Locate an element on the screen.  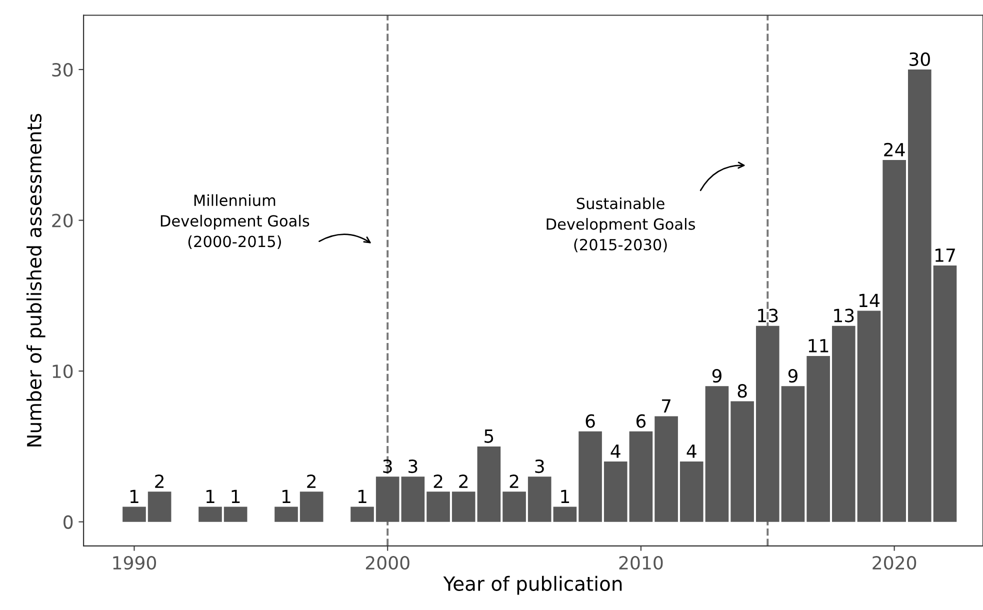
annotation: Sustainable Development Goals (2015-2030) is located at coordinates (621, 224).